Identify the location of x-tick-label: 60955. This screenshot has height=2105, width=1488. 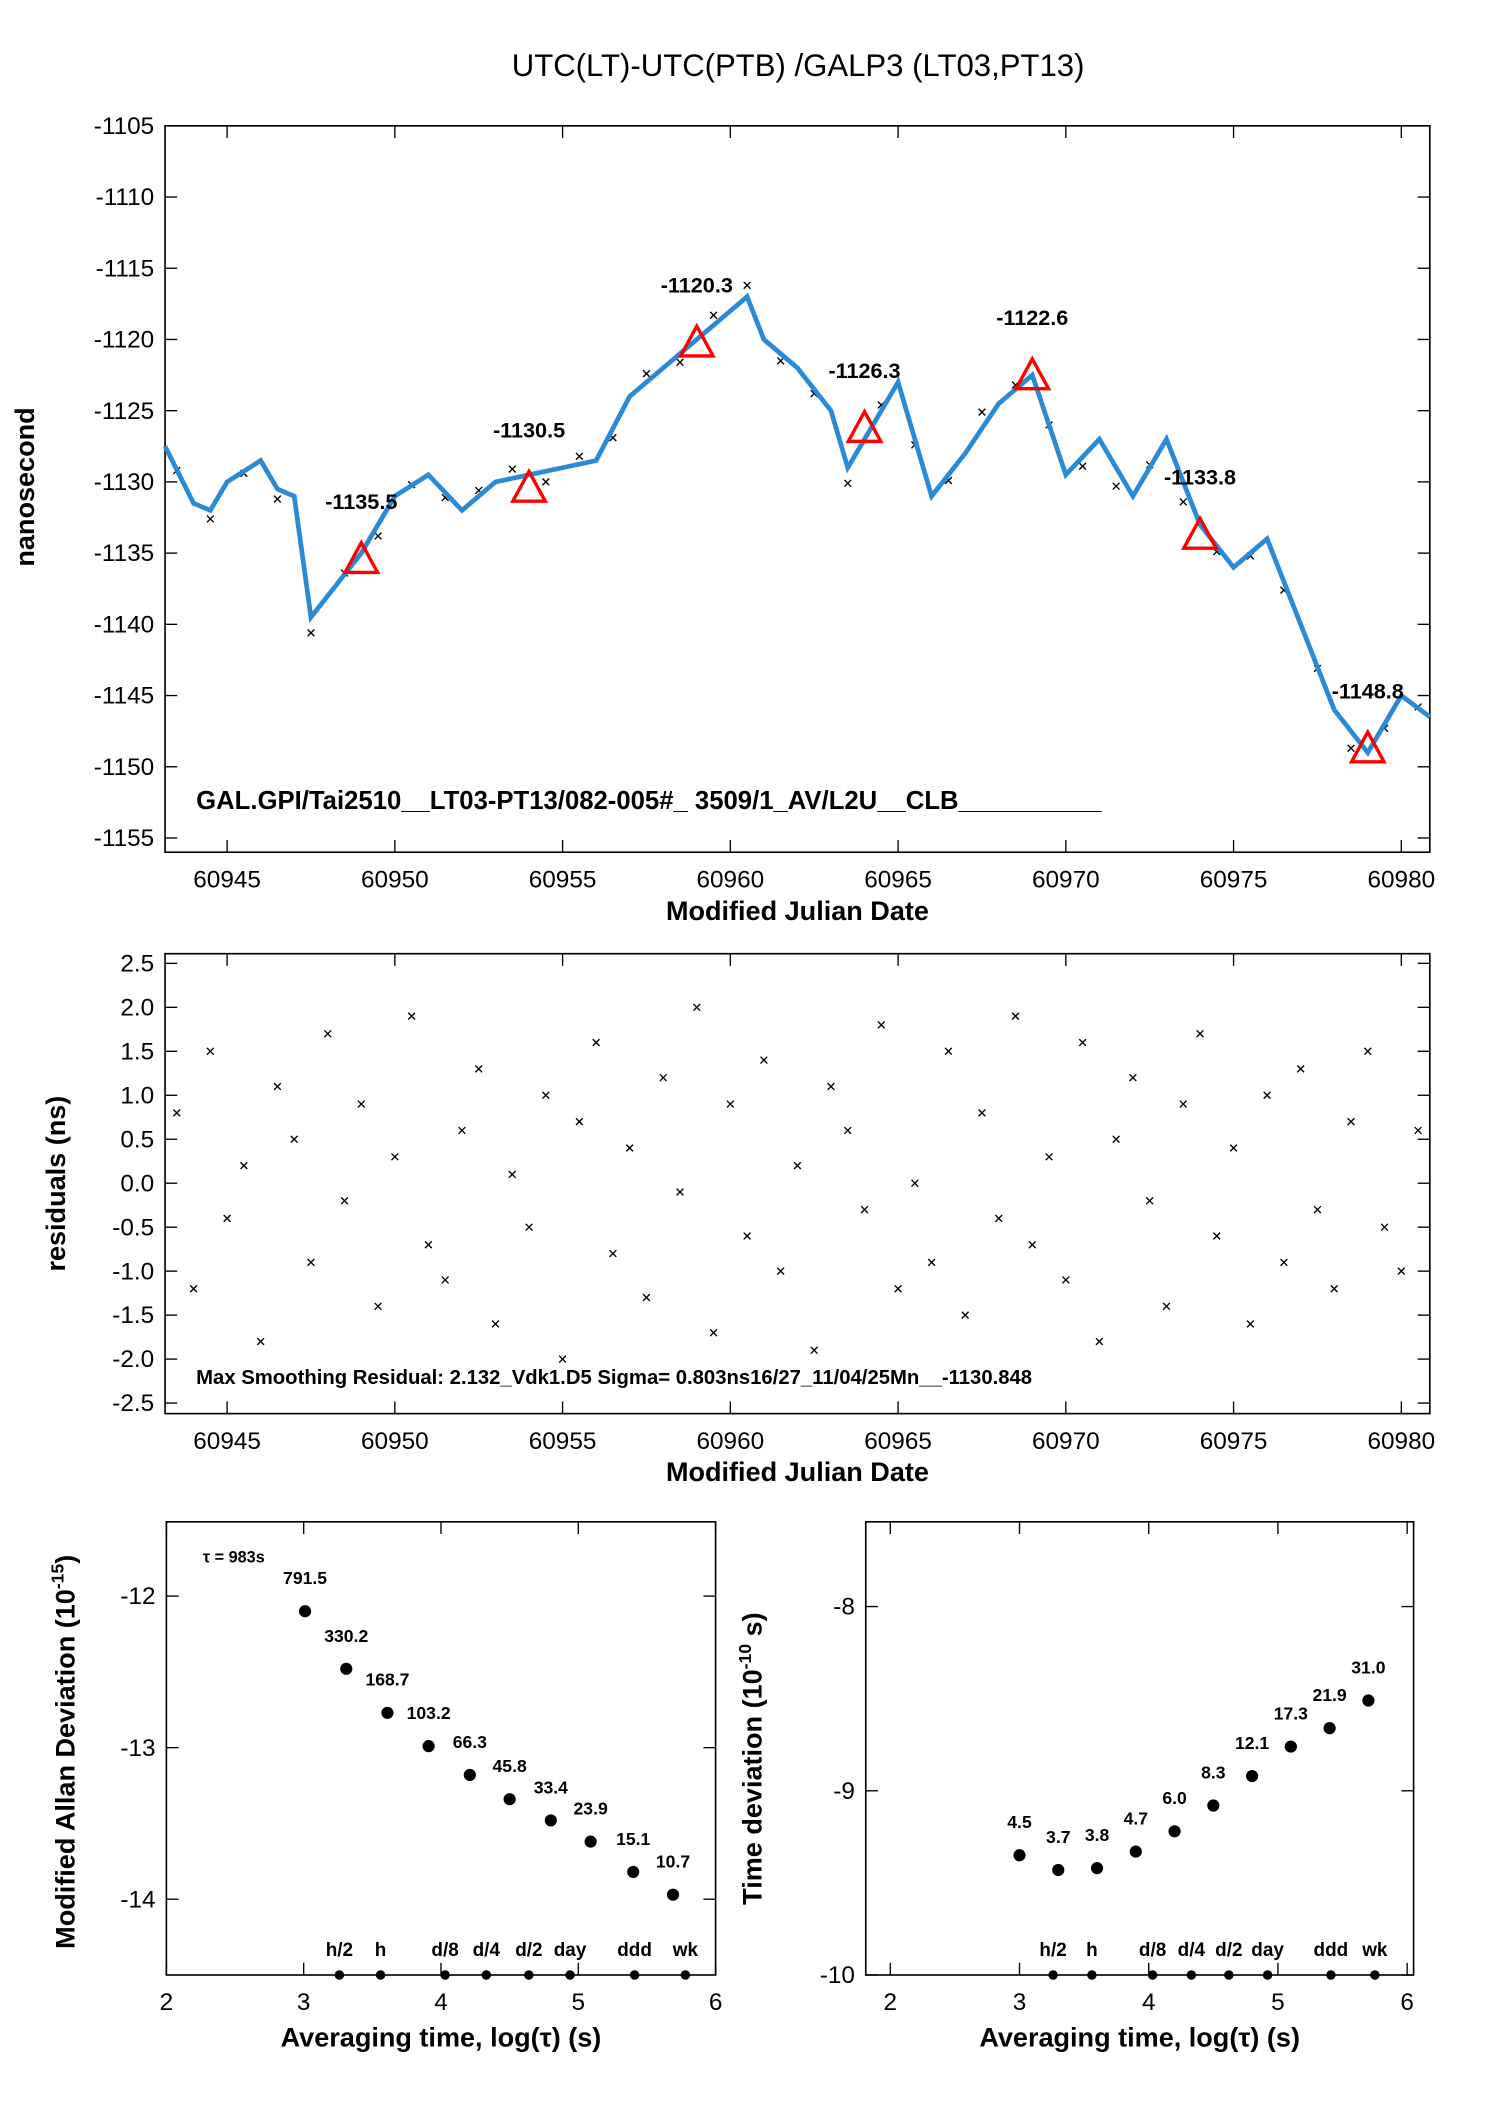
(563, 879).